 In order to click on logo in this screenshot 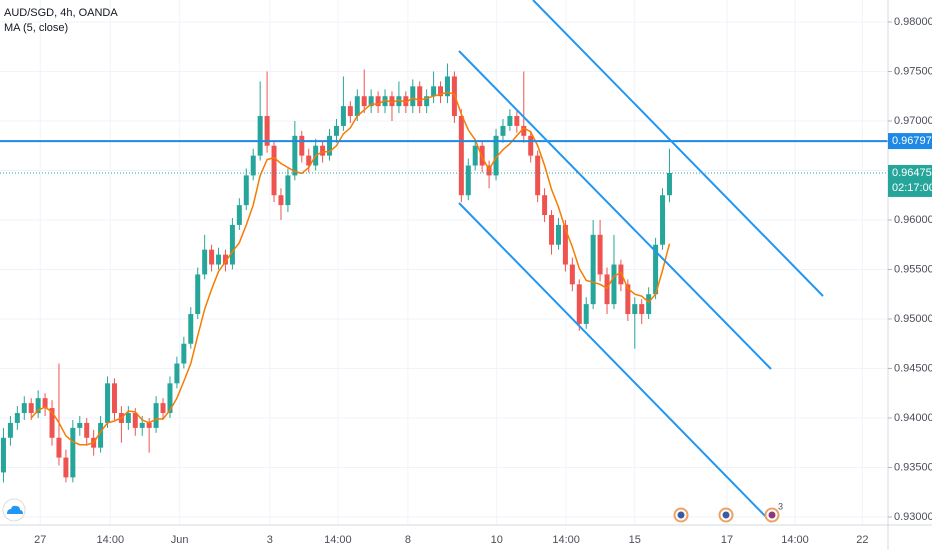, I will do `click(14, 510)`.